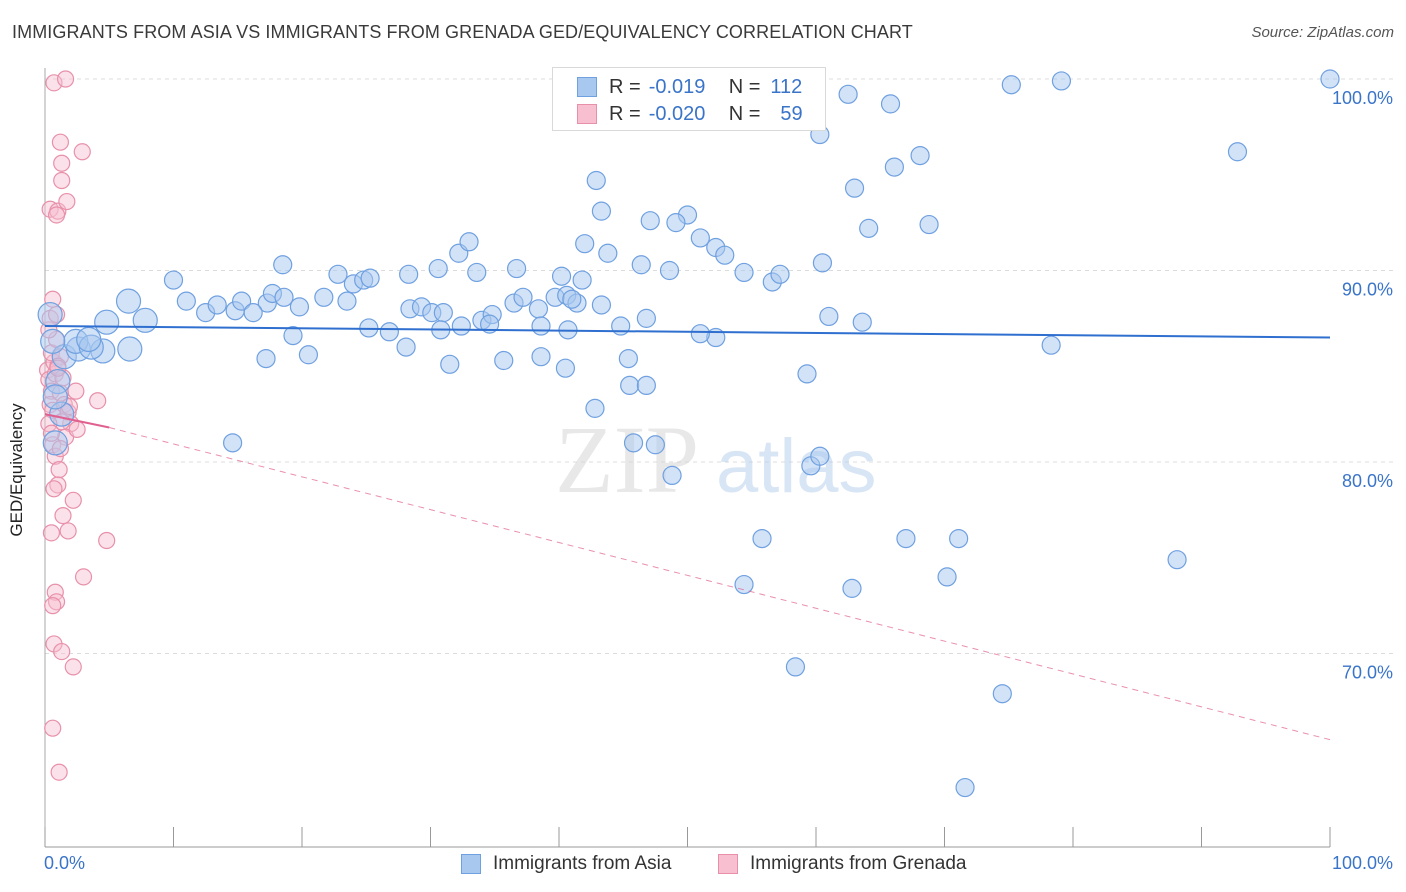 The height and width of the screenshot is (892, 1406). What do you see at coordinates (16, 470) in the screenshot?
I see `y-axis-label: GED/Equivalency` at bounding box center [16, 470].